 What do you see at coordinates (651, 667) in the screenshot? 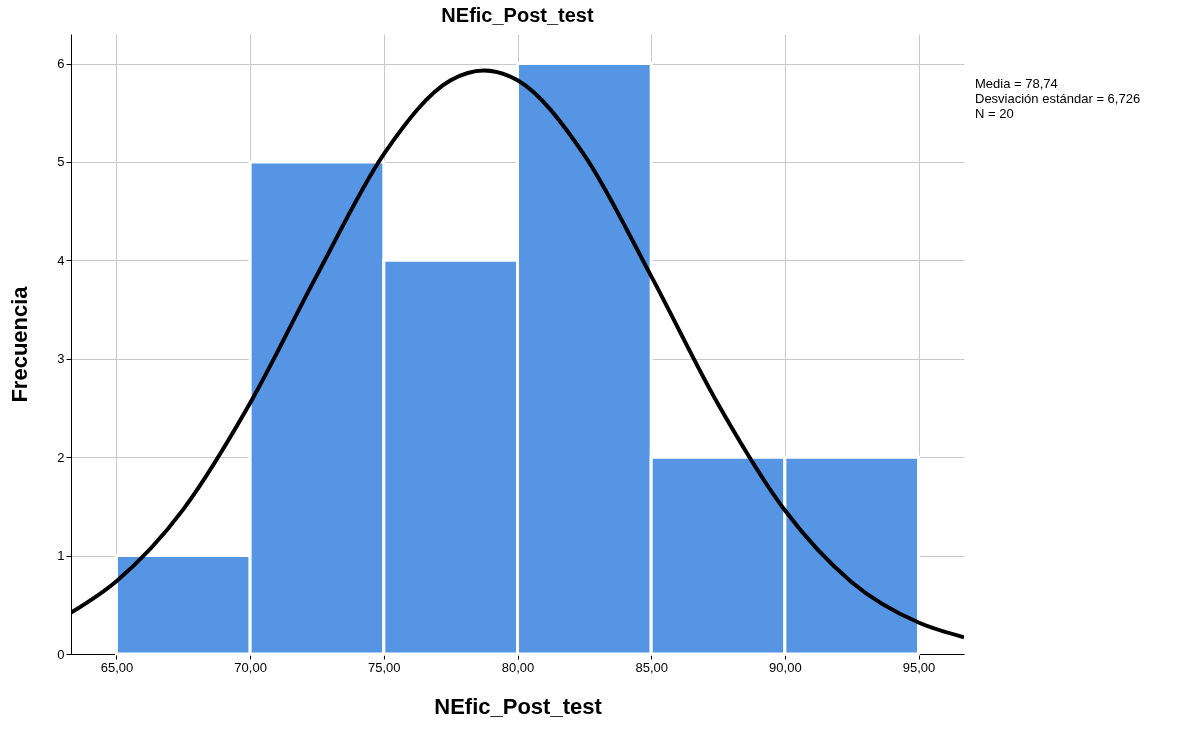
I see `x-tick-label: 85,00` at bounding box center [651, 667].